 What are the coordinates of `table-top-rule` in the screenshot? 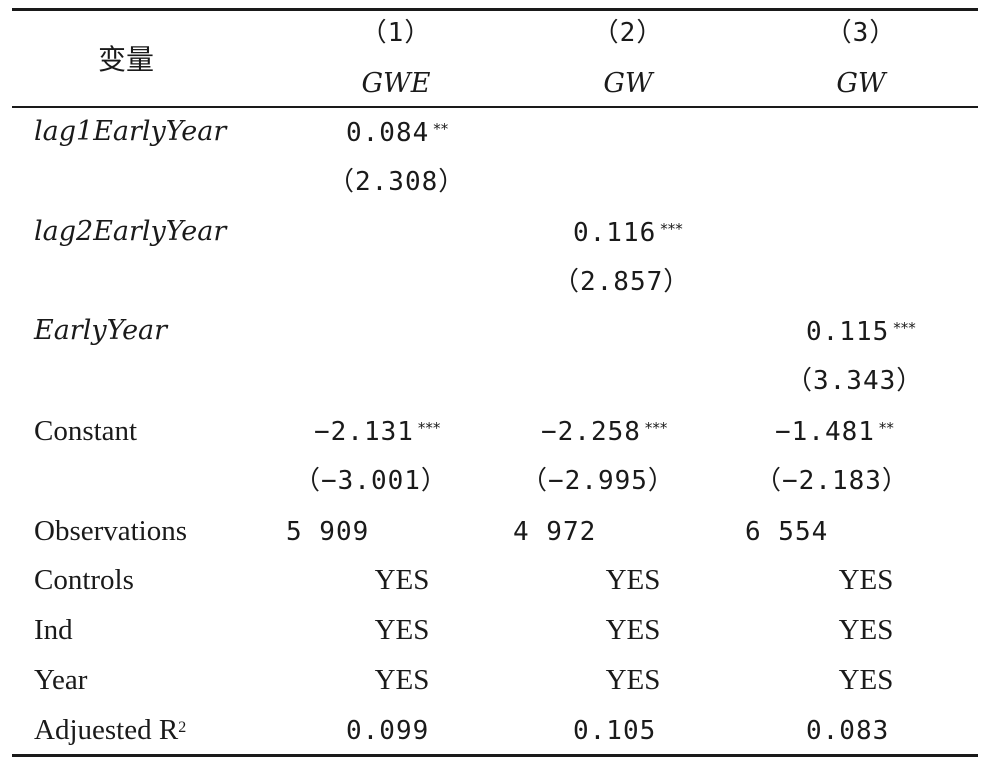 It's located at (495, 9).